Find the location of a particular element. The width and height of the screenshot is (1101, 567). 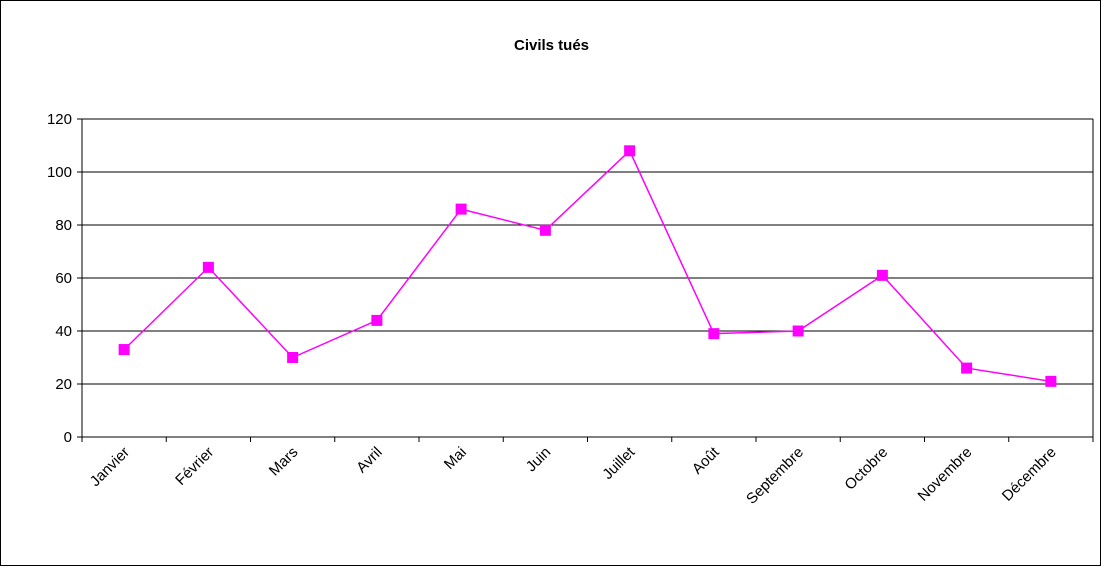

y-tick-label-0: 0 is located at coordinates (68, 437).